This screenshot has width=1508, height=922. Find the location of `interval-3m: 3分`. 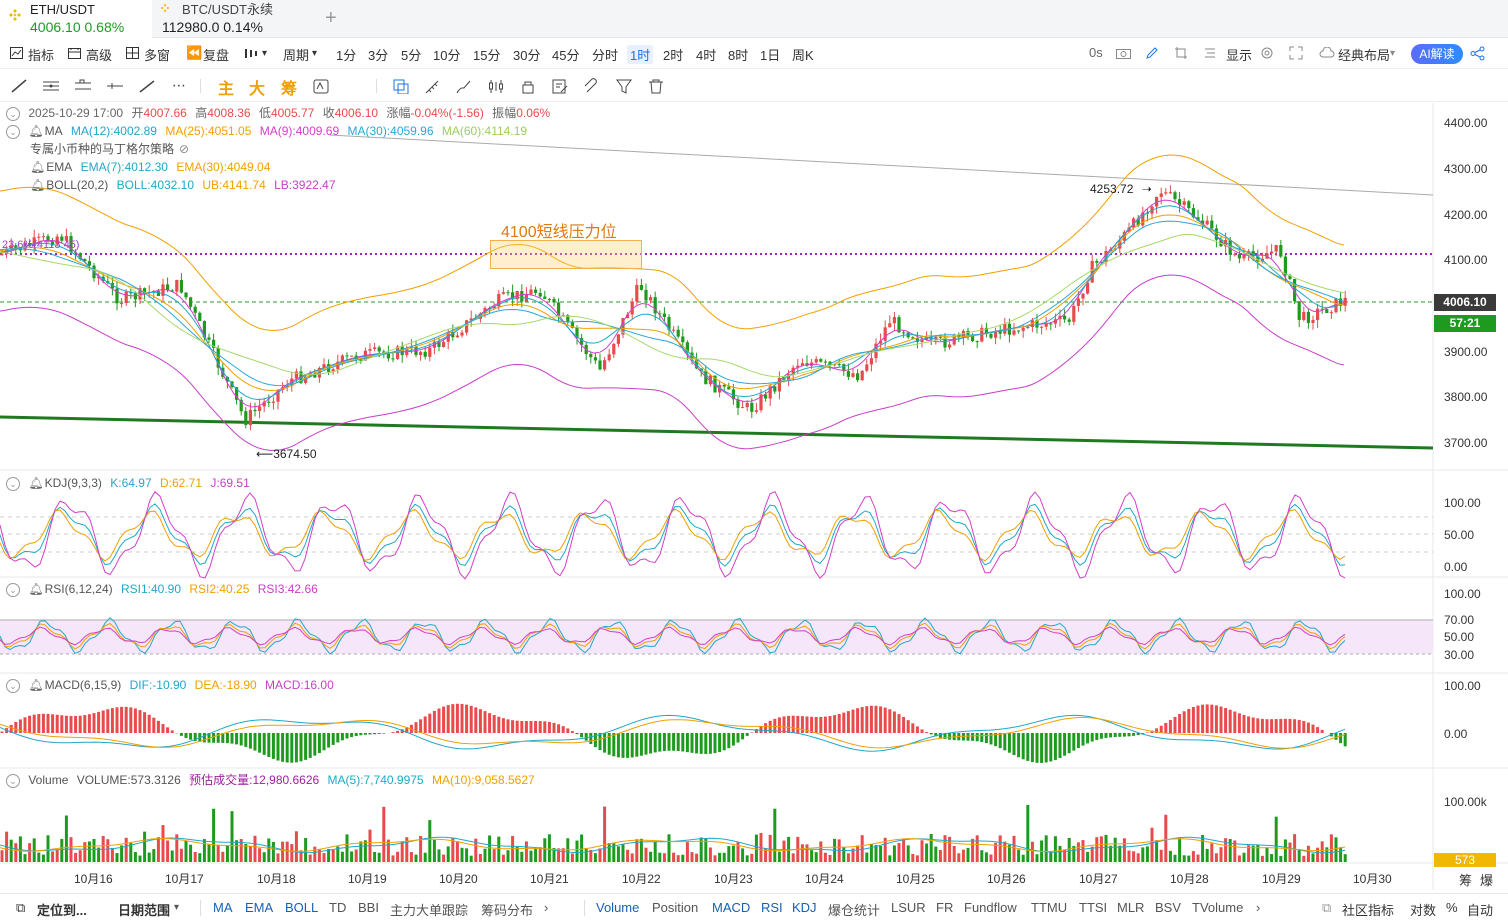

interval-3m: 3分 is located at coordinates (378, 55).